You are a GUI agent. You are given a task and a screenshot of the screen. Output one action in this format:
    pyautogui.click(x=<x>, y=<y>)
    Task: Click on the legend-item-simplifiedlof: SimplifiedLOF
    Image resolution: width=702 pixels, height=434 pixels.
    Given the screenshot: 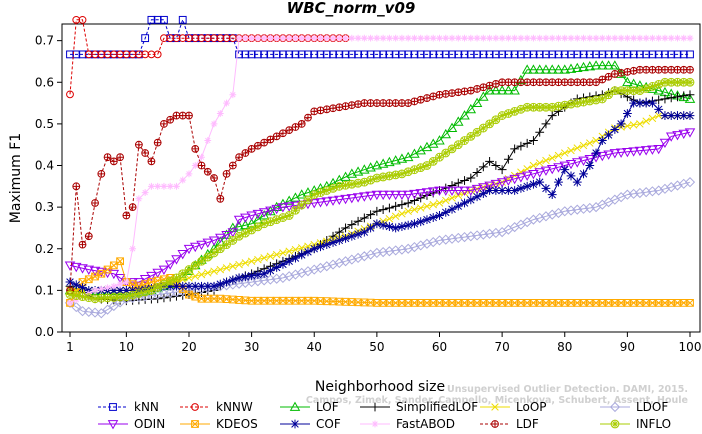 What is the action you would take?
    pyautogui.click(x=419, y=407)
    